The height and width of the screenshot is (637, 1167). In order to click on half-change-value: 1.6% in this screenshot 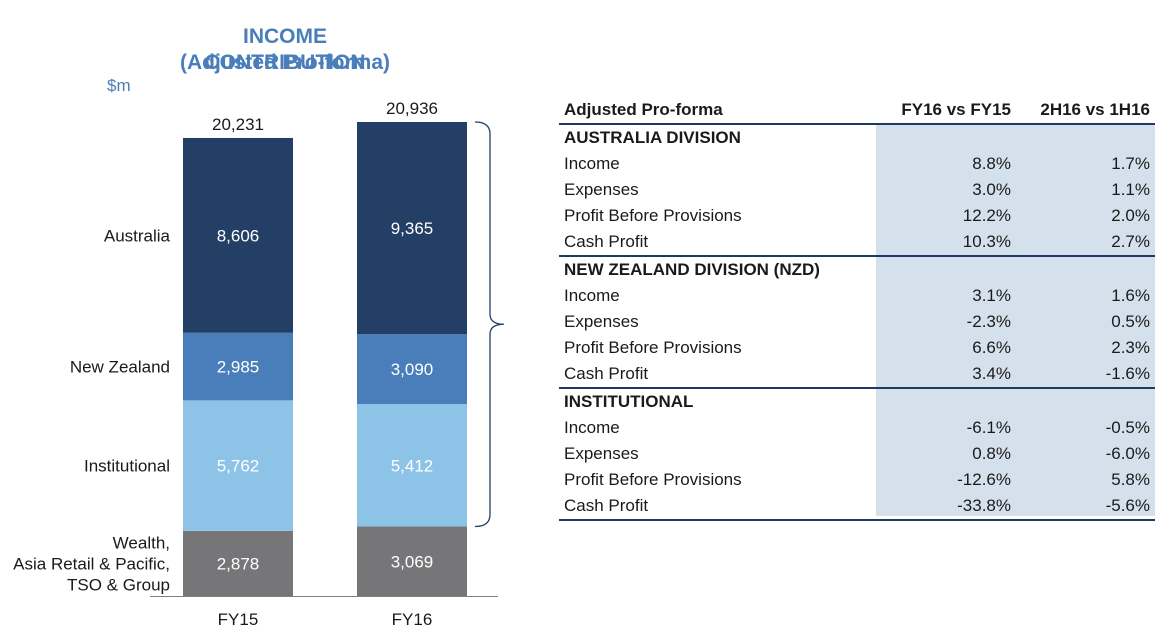, I will do `click(1130, 295)`.